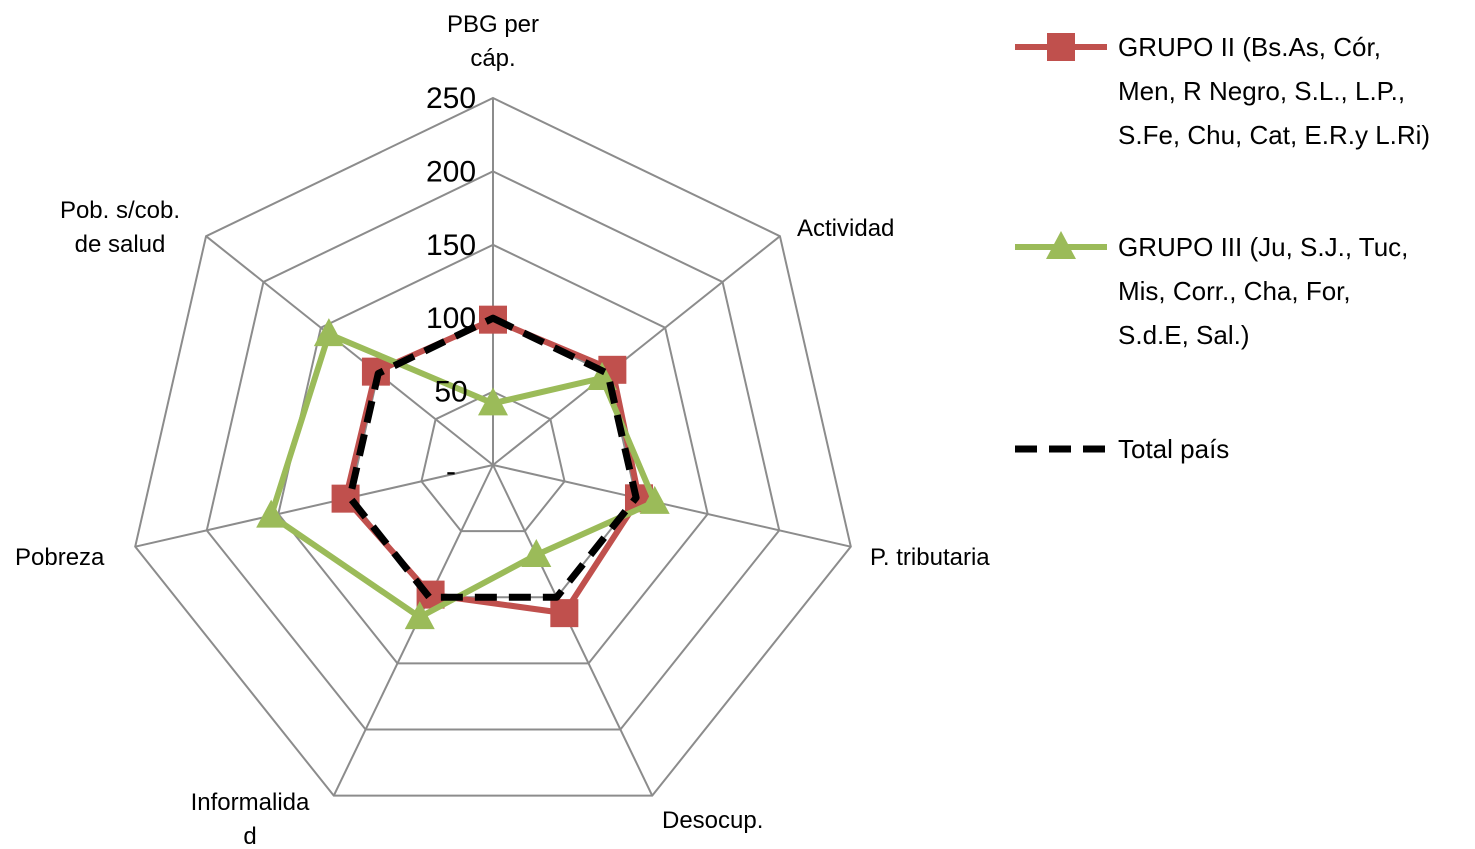  I want to click on axis-label-1: Actividad, so click(845, 228).